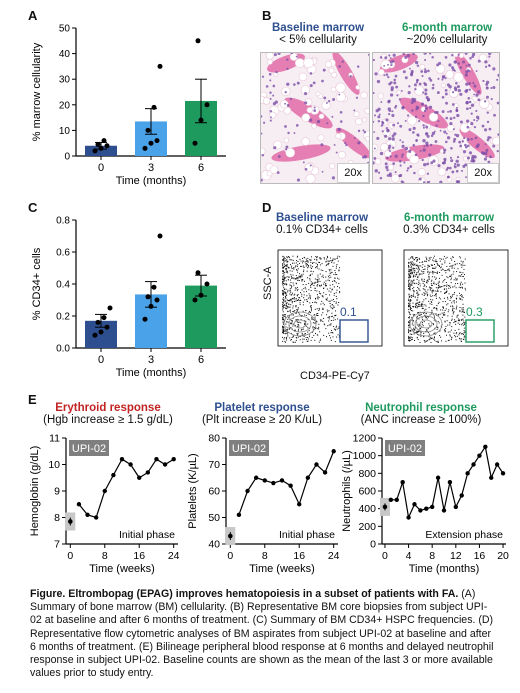  I want to click on platelet-subtitle: (Plt increase ≥ 20 K/uL), so click(262, 420).